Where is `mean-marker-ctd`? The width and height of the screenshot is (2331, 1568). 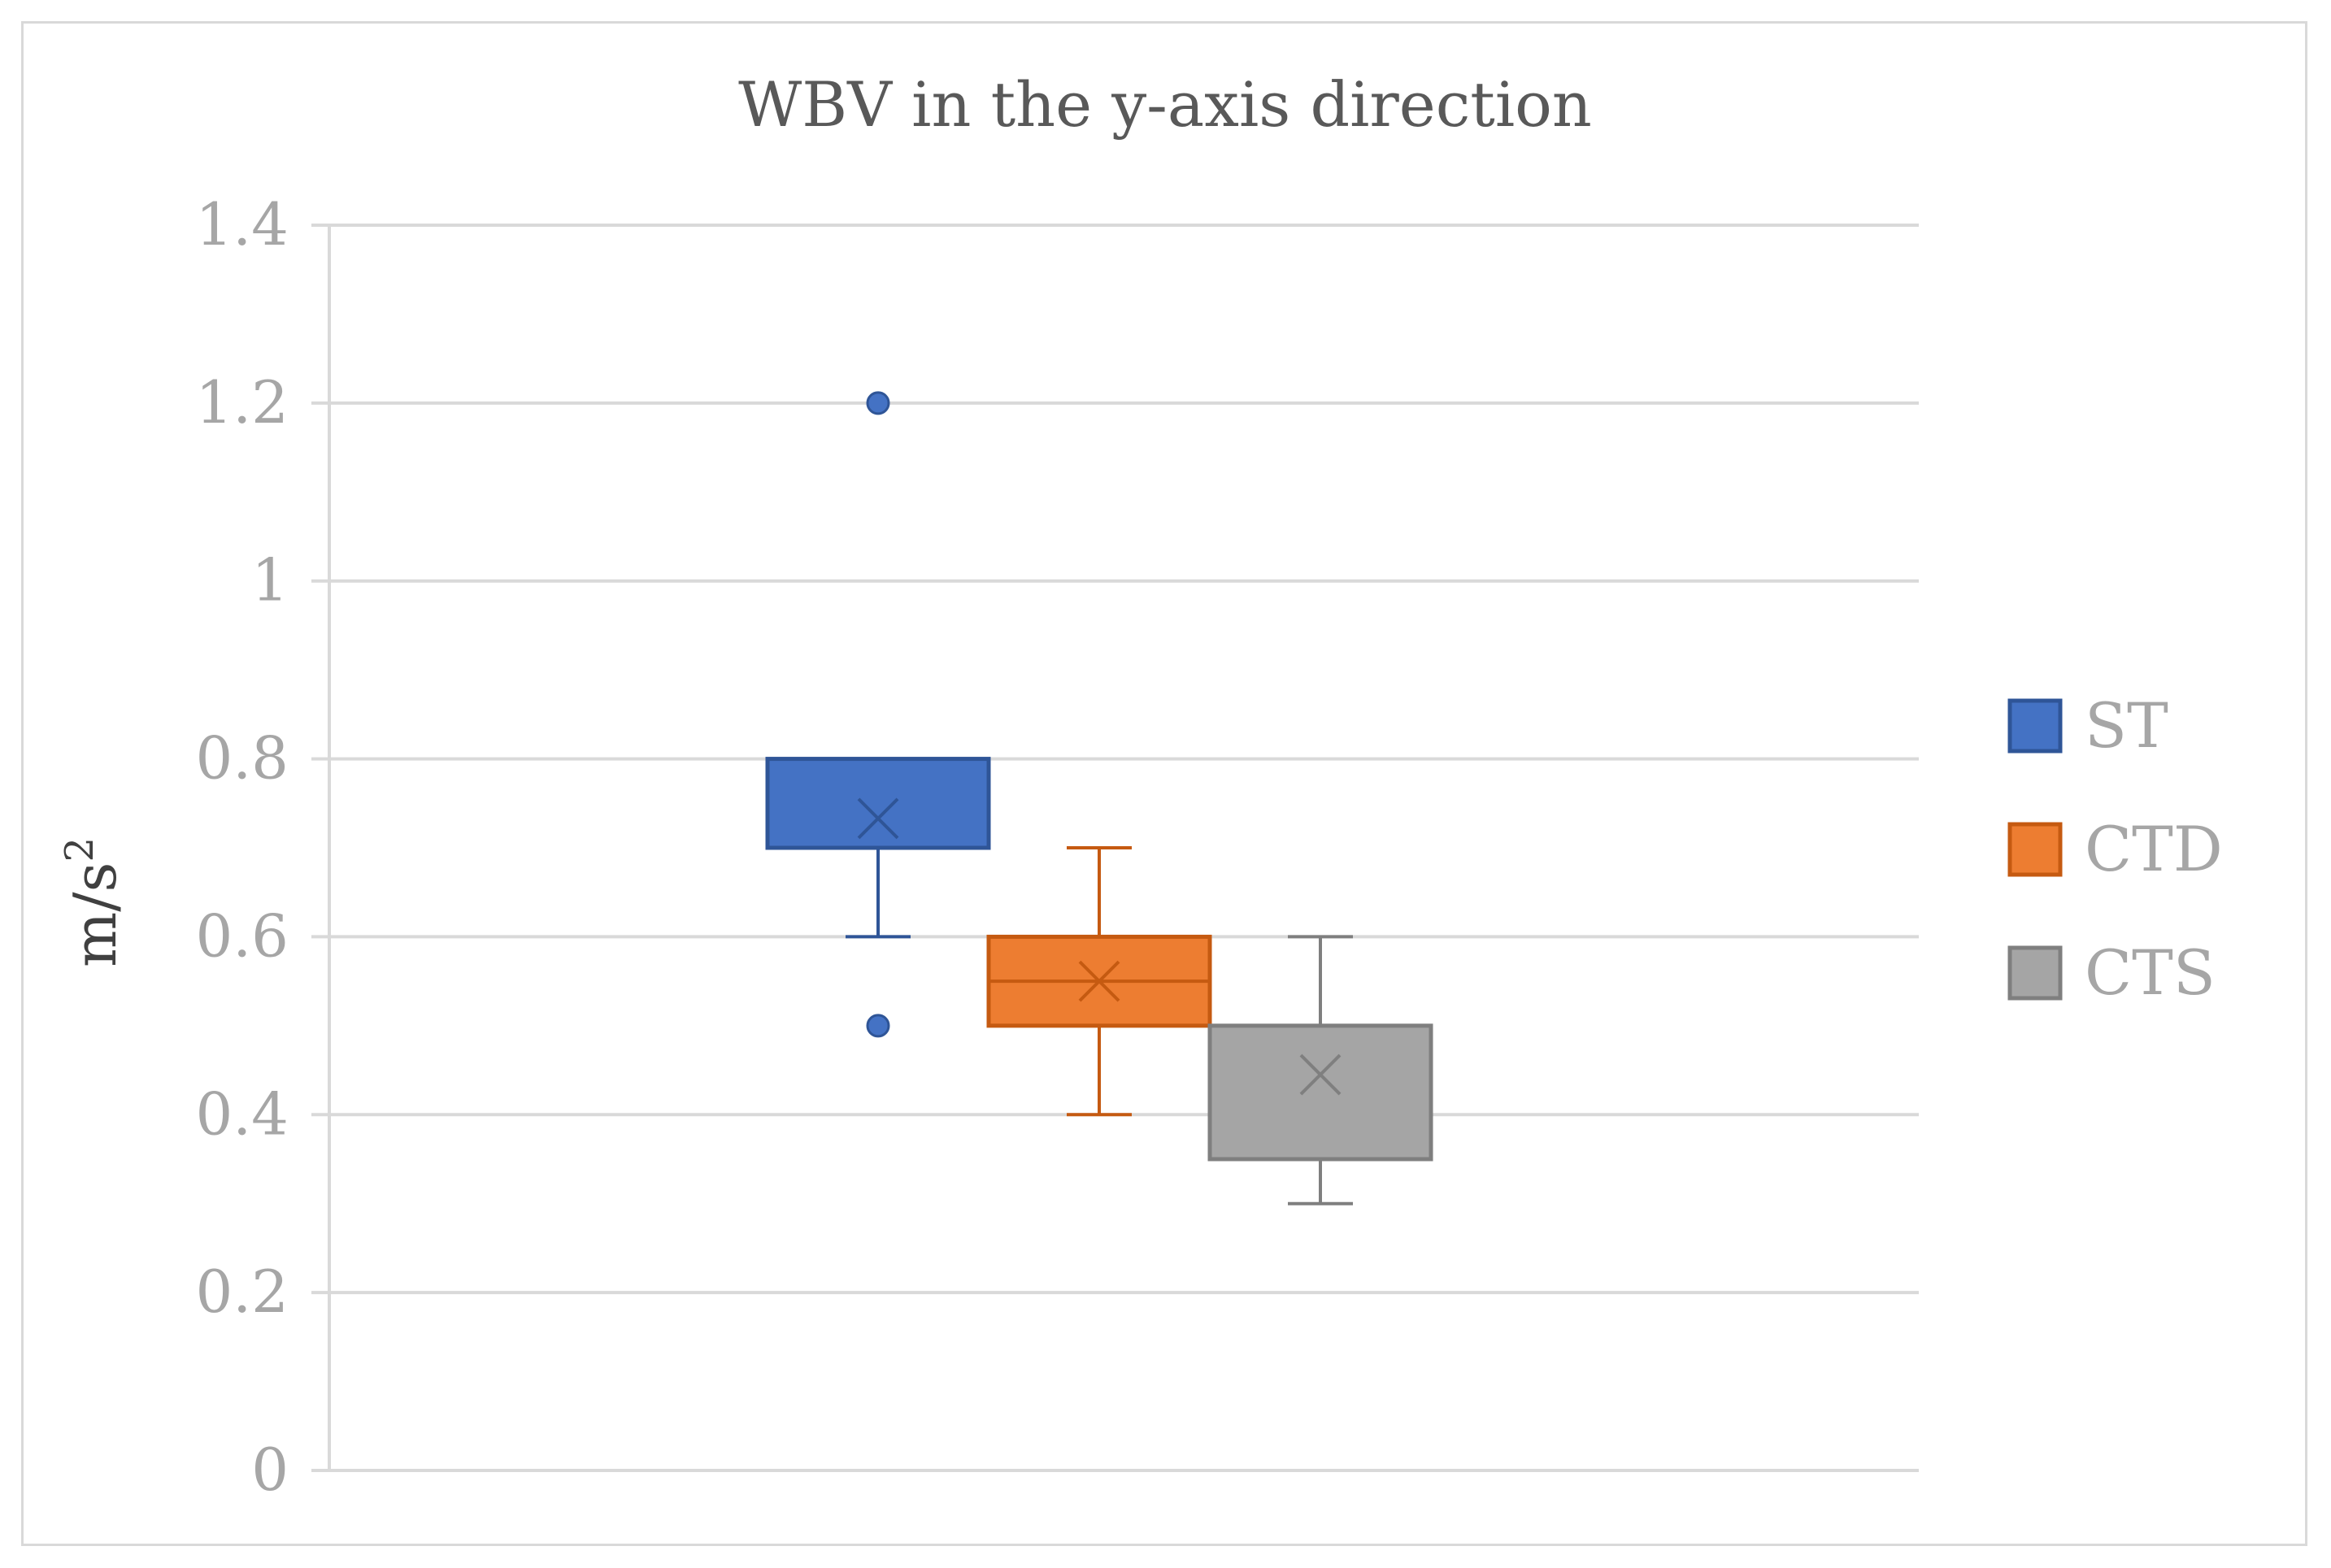
mean-marker-ctd is located at coordinates (1099, 981).